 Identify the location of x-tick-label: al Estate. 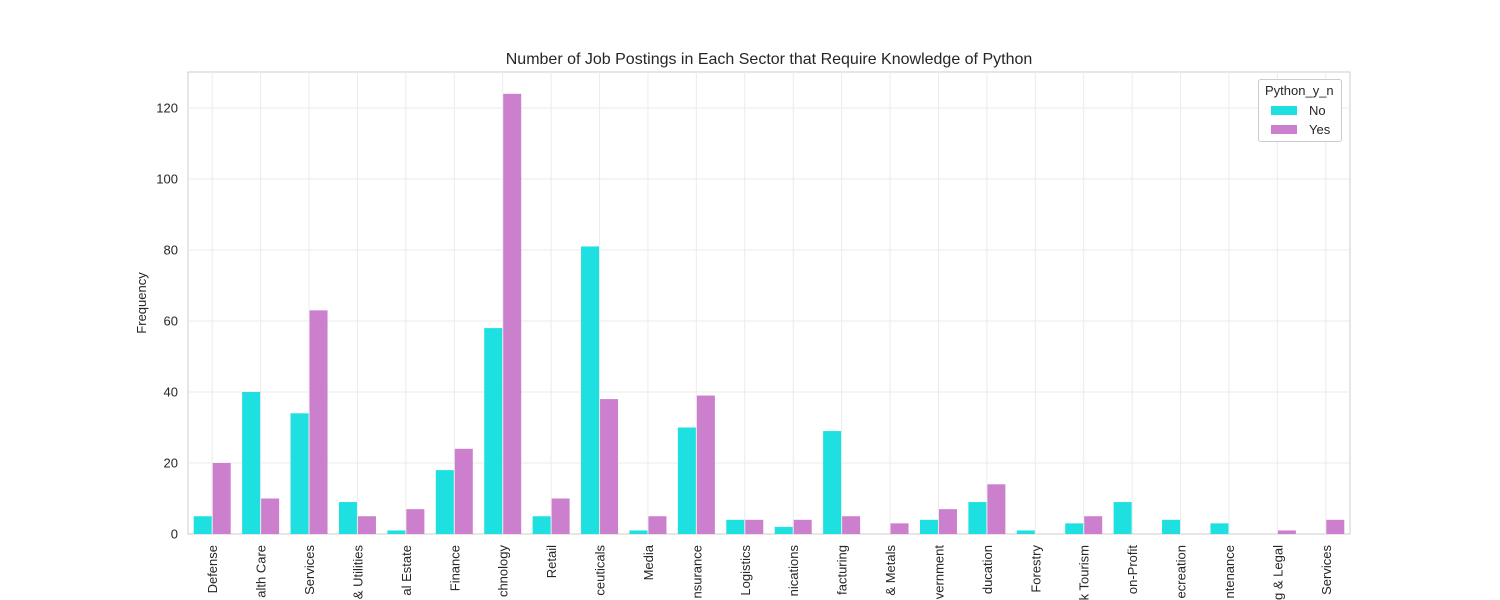
(406, 570).